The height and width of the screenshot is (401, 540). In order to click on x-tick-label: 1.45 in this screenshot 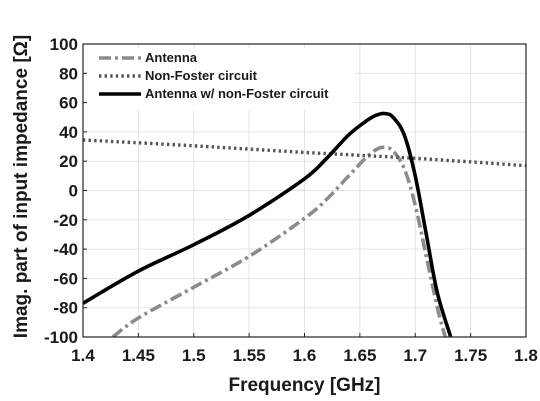, I will do `click(138, 355)`.